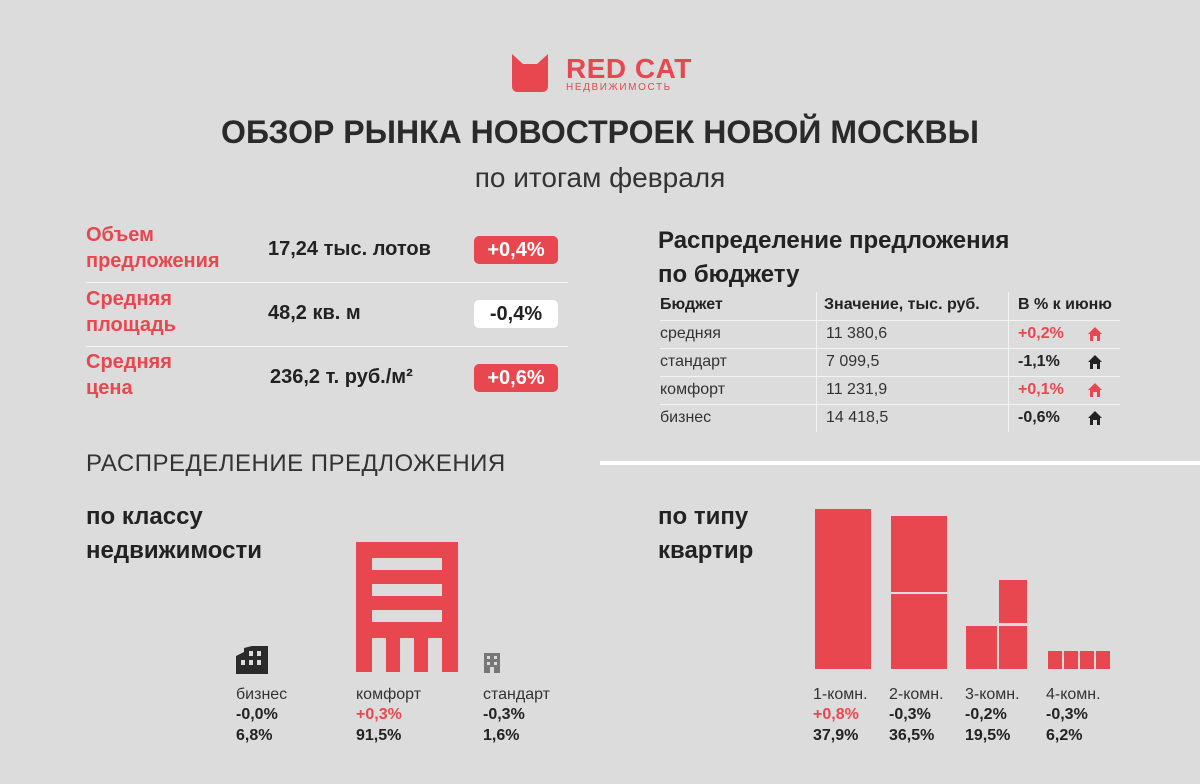 This screenshot has width=1200, height=784. What do you see at coordinates (686, 417) in the screenshot?
I see `table-cell-name: бизнес` at bounding box center [686, 417].